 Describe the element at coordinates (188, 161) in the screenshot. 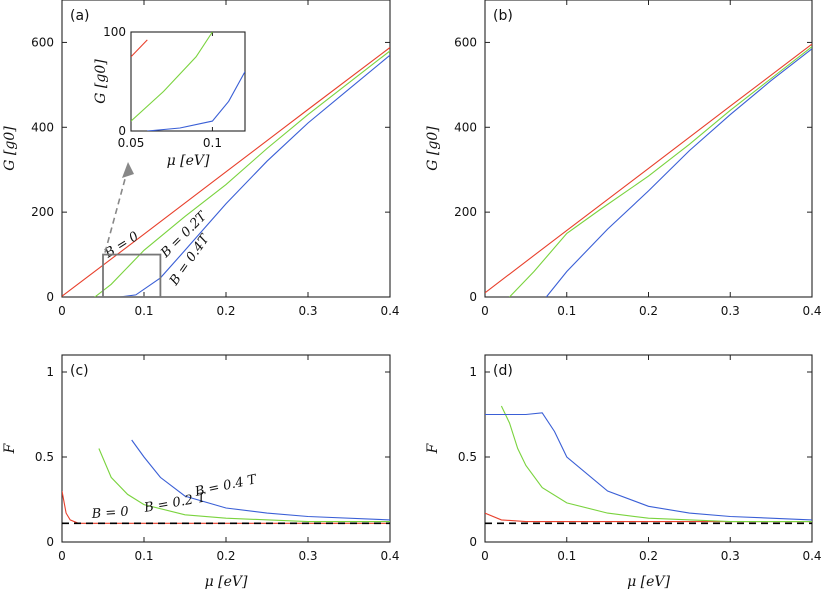

I see `inset-x-label: μ [eV]` at that location.